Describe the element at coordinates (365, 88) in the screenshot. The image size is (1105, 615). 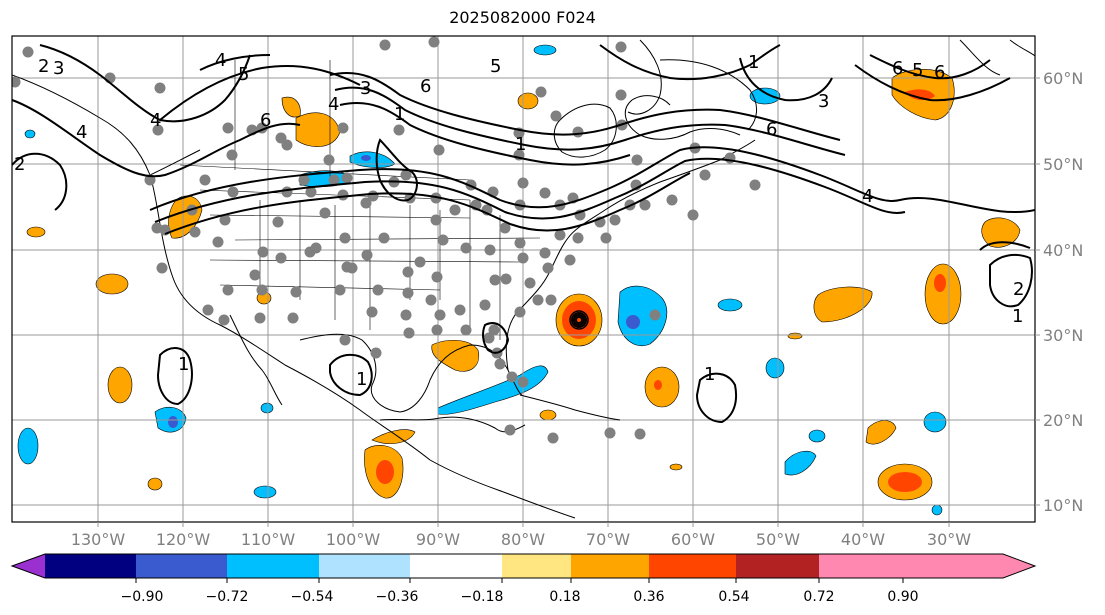
I see `contour-label: 3` at that location.